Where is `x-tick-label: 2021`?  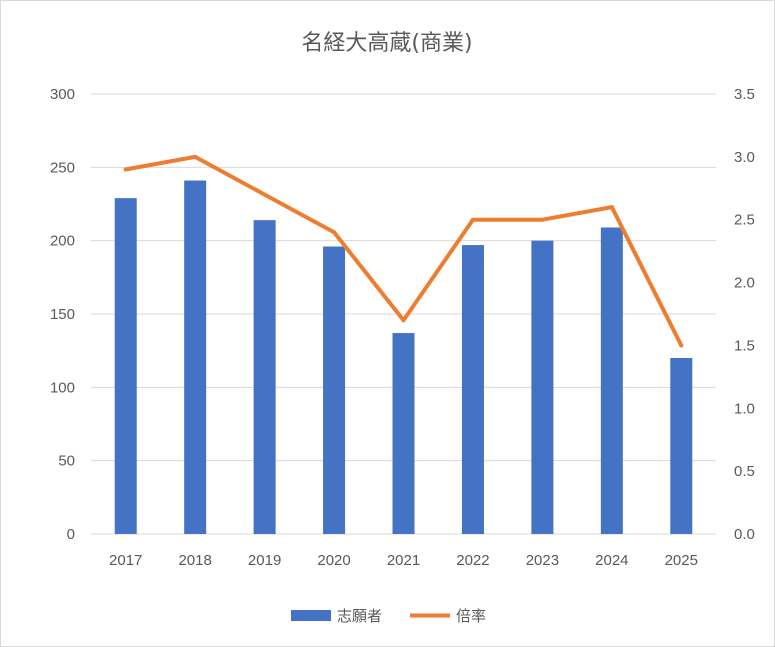 x-tick-label: 2021 is located at coordinates (403, 560).